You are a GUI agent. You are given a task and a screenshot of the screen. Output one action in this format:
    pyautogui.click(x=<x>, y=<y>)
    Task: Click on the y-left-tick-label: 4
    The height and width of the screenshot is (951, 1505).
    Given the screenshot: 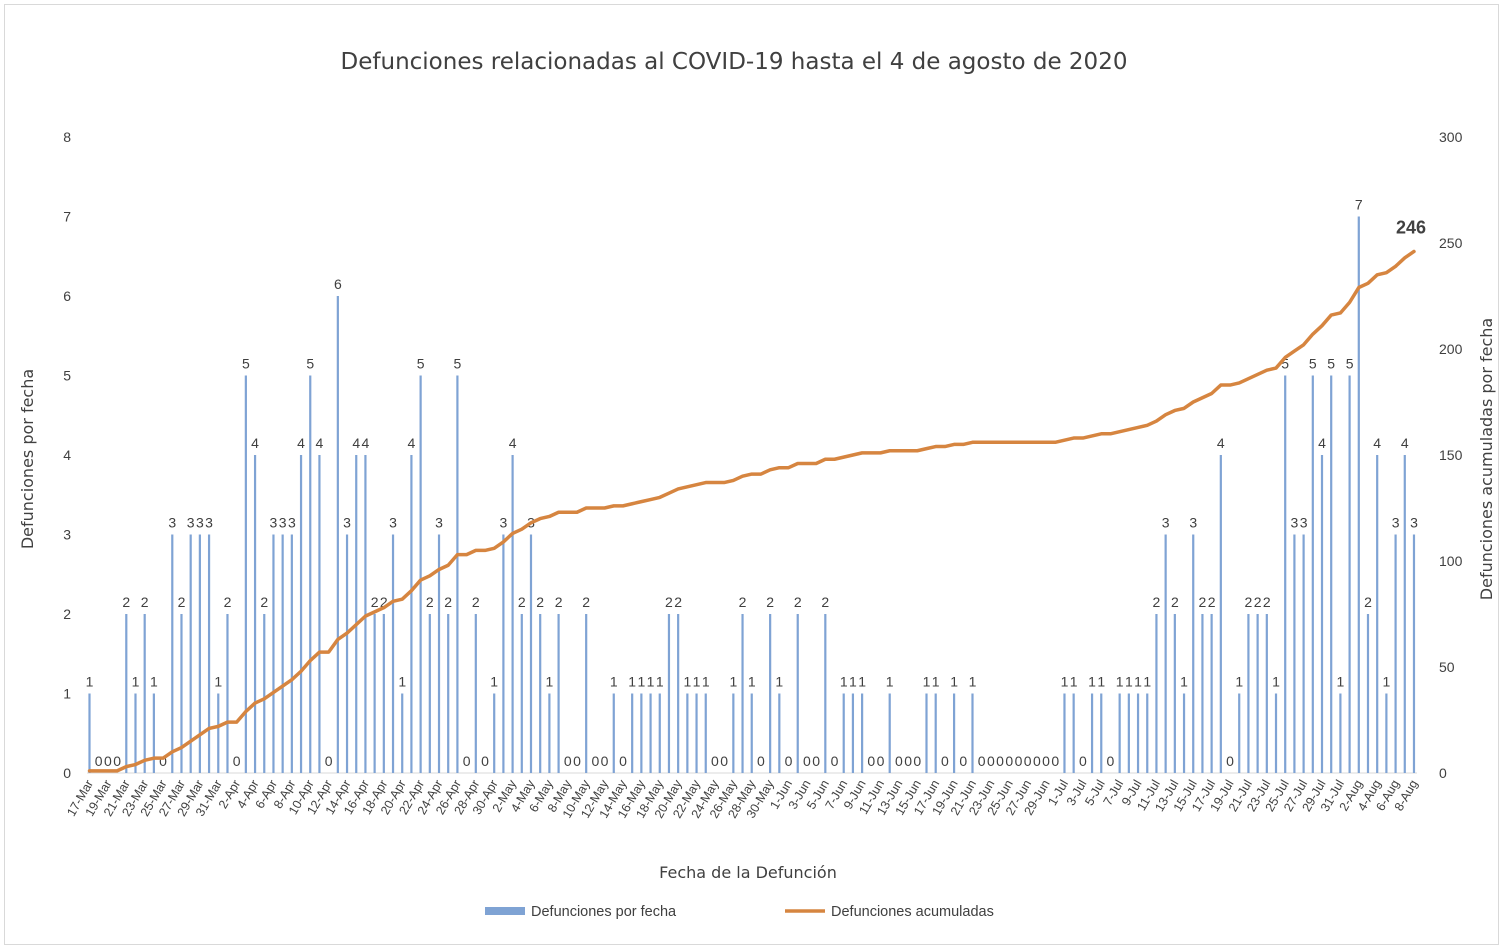 What is the action you would take?
    pyautogui.click(x=67, y=455)
    